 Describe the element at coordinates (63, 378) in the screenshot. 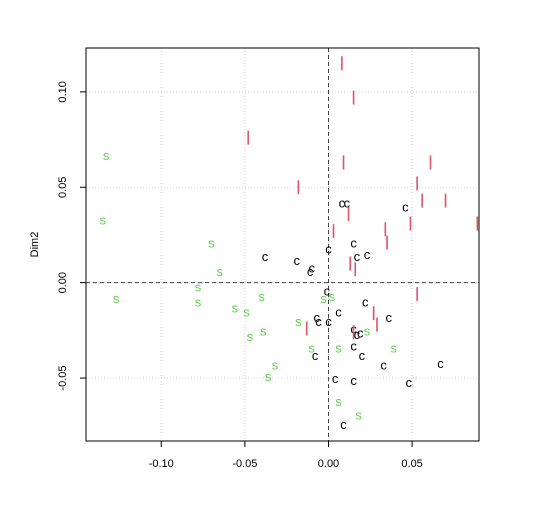

I see `y-tick-label: -0.05` at that location.